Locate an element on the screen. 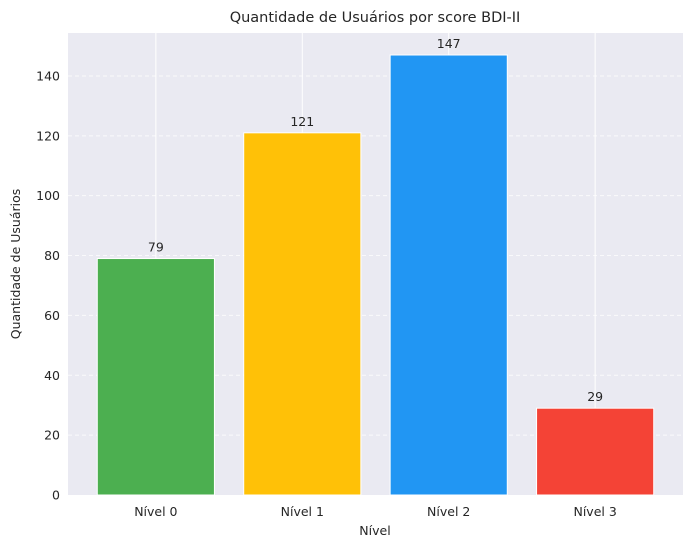 The image size is (695, 548). y-tick-label: 60 is located at coordinates (52, 315).